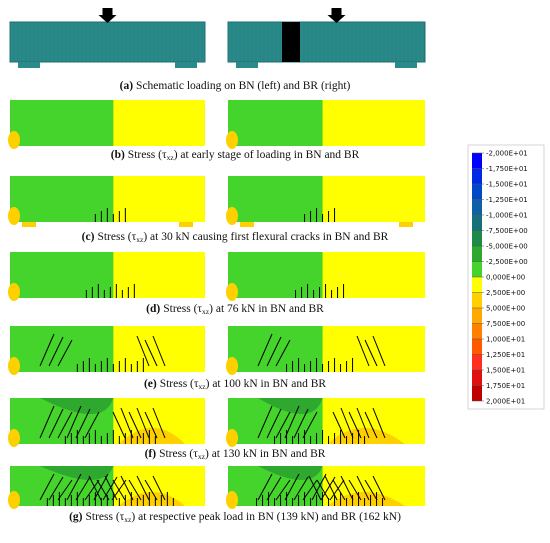  I want to click on caption: (f) Stress (τxz) at 130 kN in BN and BR, so click(235, 454).